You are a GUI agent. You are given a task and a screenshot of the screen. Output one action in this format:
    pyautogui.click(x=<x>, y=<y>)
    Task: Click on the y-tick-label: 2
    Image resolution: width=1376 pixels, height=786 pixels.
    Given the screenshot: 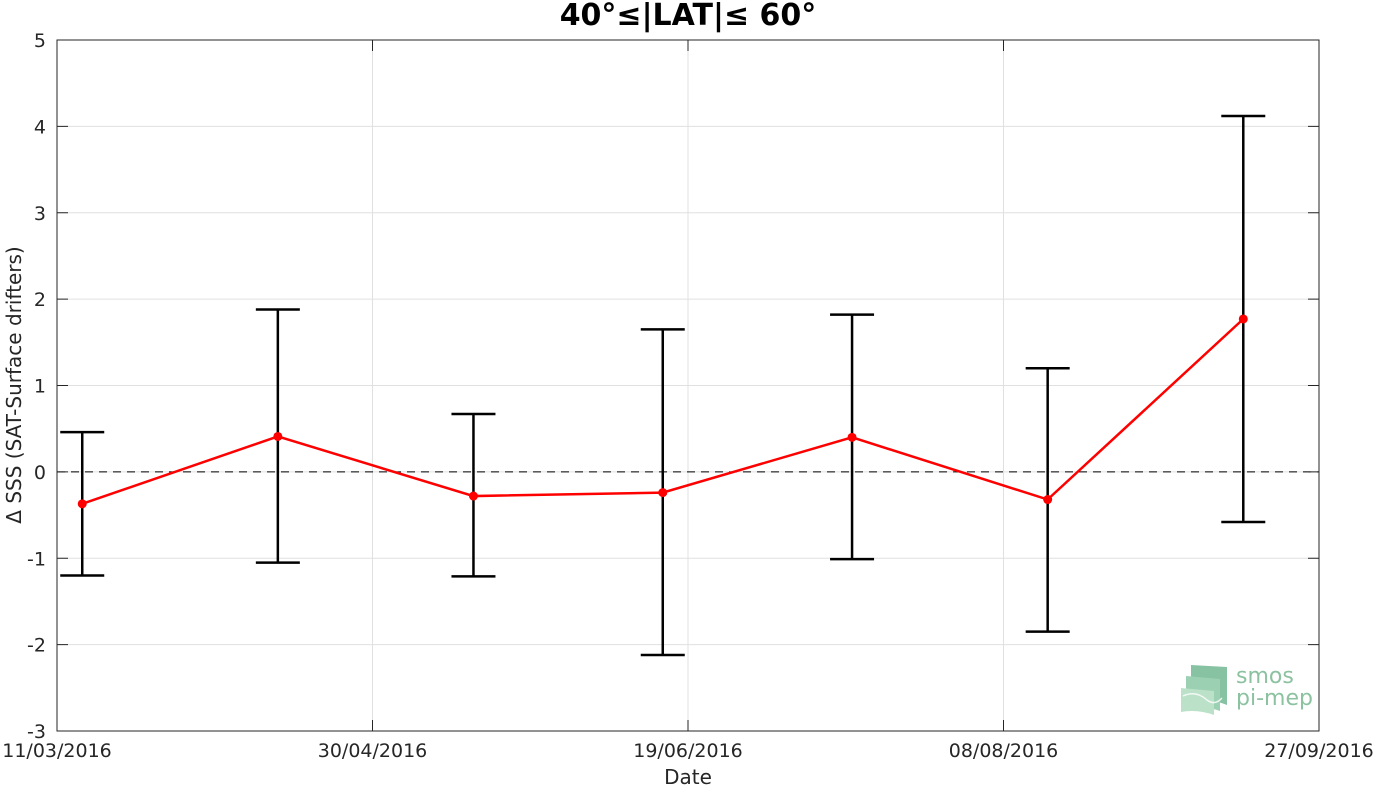 What is the action you would take?
    pyautogui.click(x=40, y=300)
    